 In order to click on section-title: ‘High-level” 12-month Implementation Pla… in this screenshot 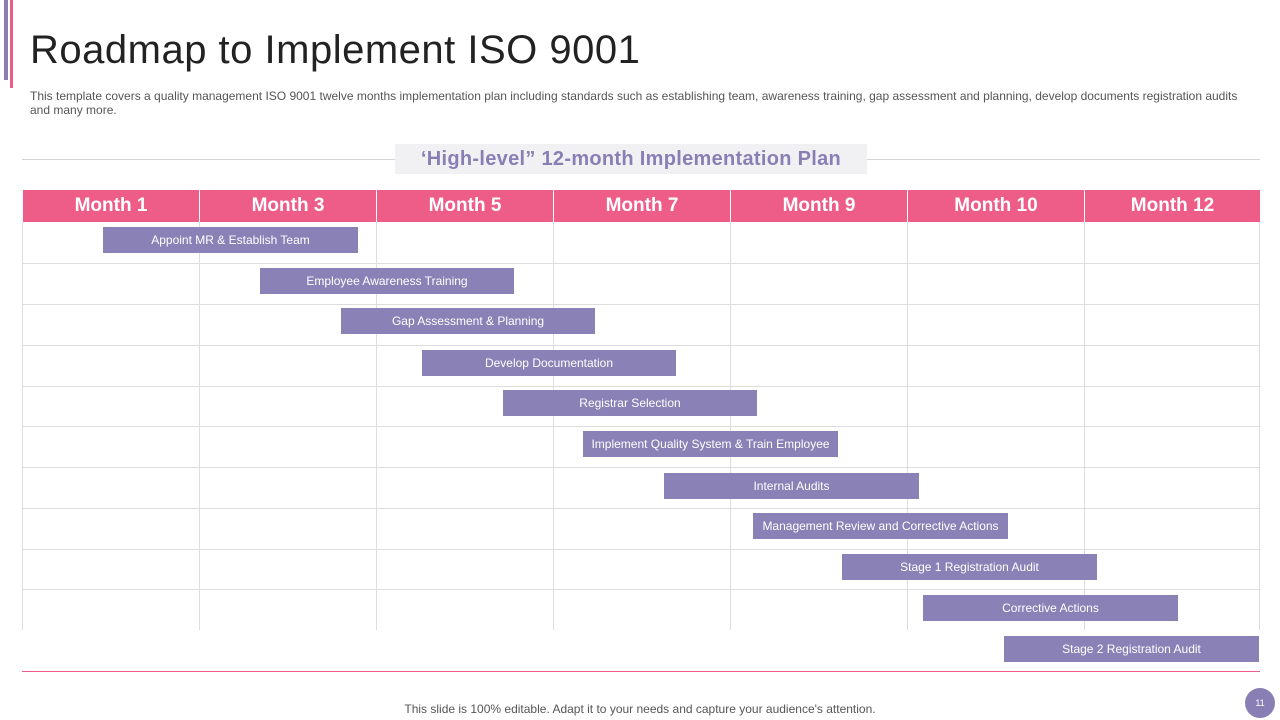, I will do `click(631, 159)`.